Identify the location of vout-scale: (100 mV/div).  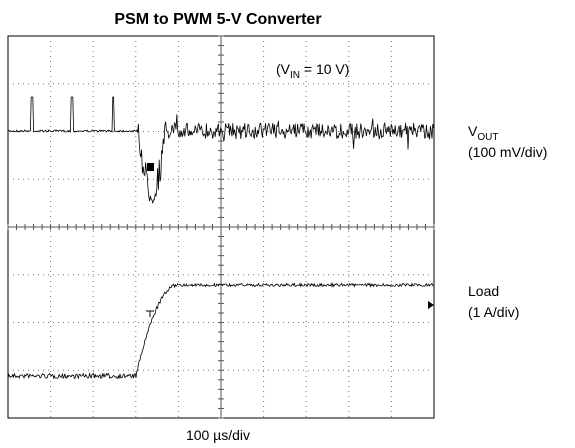
(507, 152).